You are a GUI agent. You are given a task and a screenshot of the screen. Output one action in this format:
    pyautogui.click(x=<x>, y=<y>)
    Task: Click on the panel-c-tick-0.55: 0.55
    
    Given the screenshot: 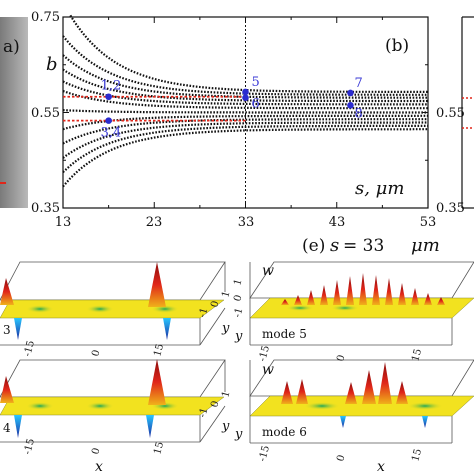 What is the action you would take?
    pyautogui.click(x=450, y=113)
    